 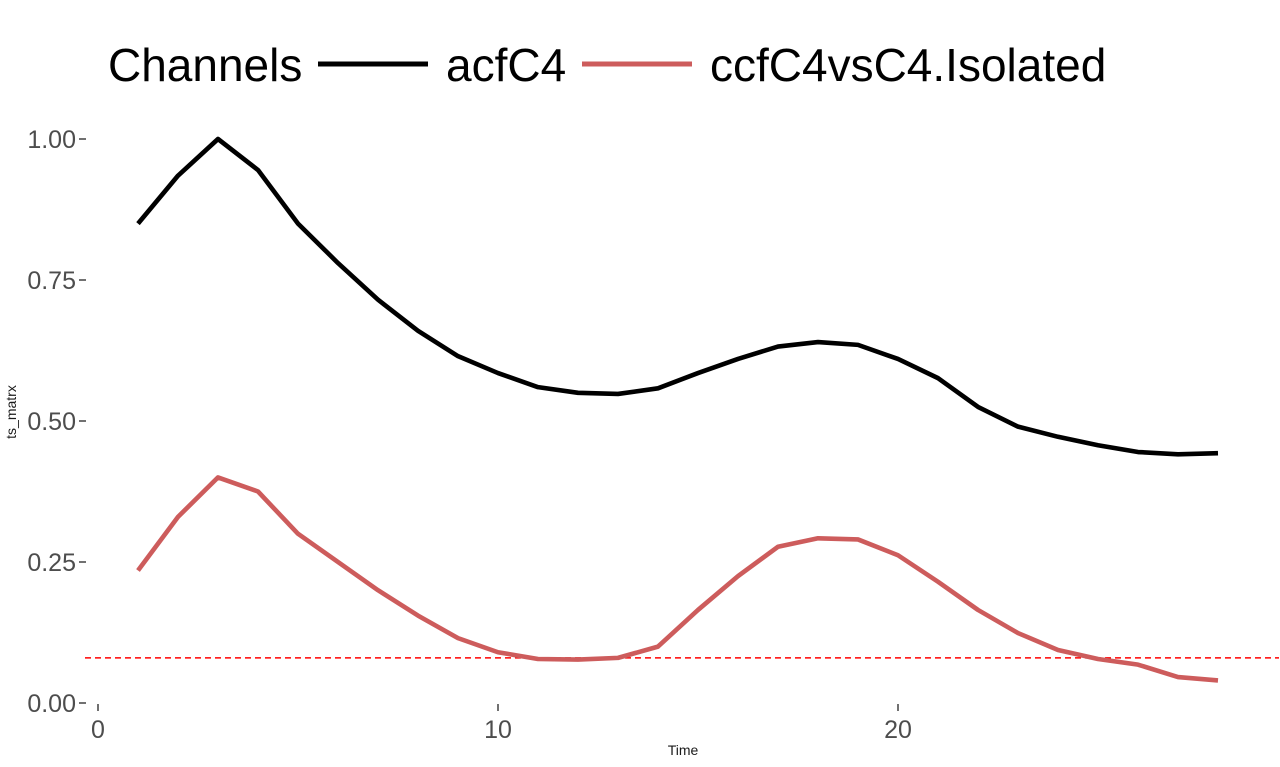 I want to click on y-axis-tick-label: 1.00, so click(x=51, y=140).